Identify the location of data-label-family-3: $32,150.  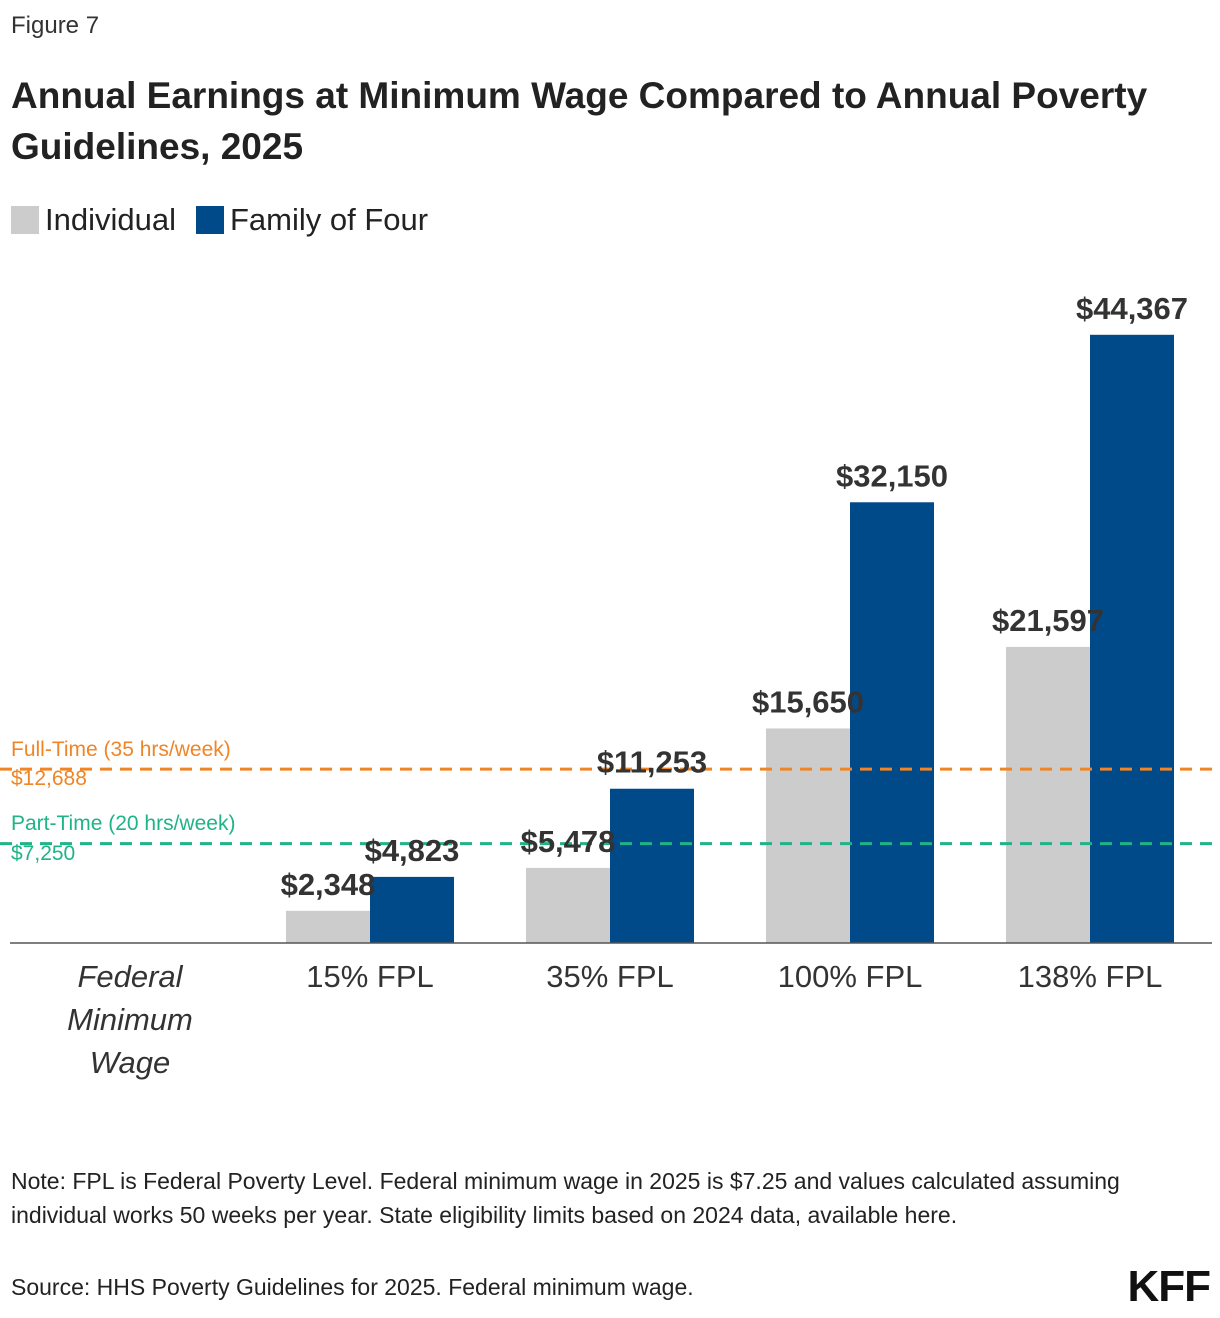
(892, 475).